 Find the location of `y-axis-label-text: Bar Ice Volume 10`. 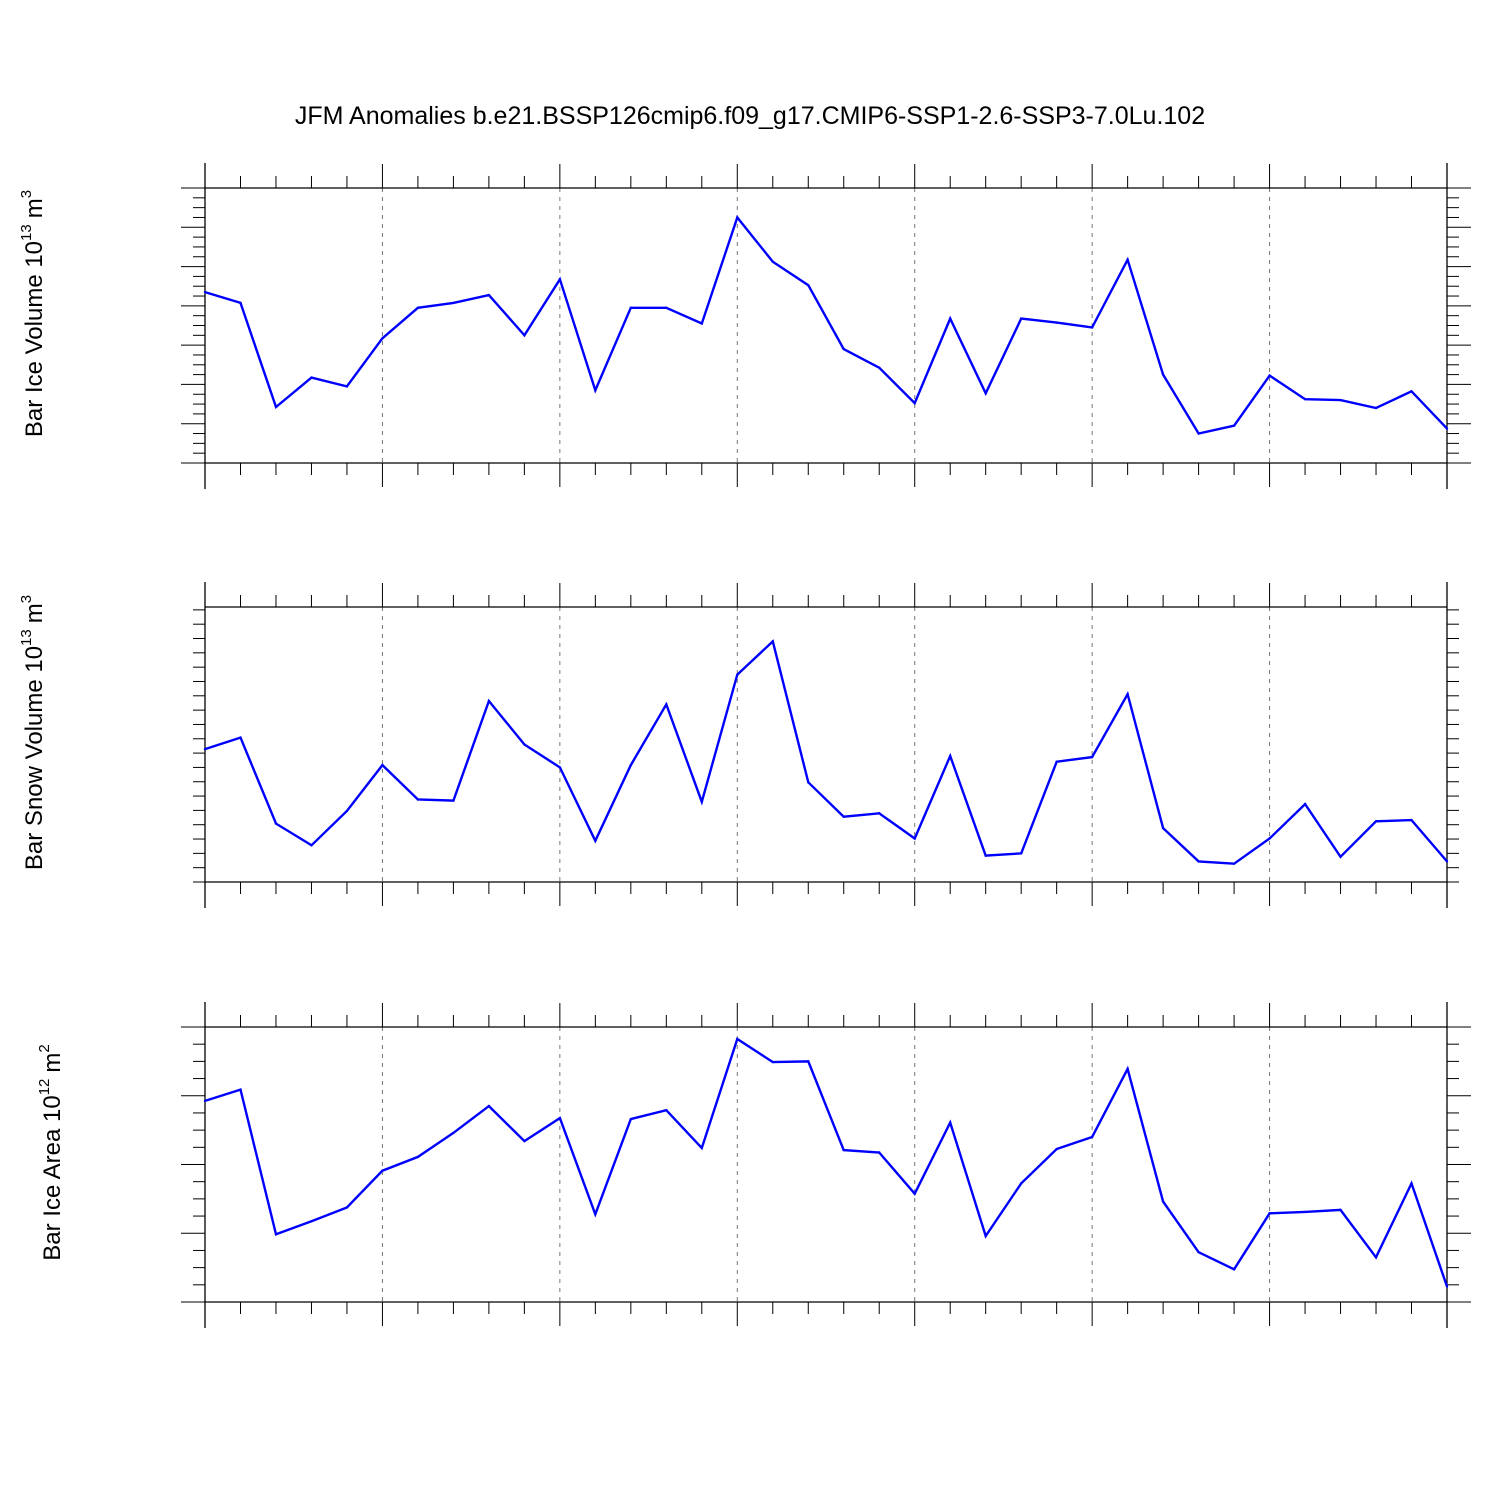

y-axis-label-text: Bar Ice Volume 10 is located at coordinates (34, 339).